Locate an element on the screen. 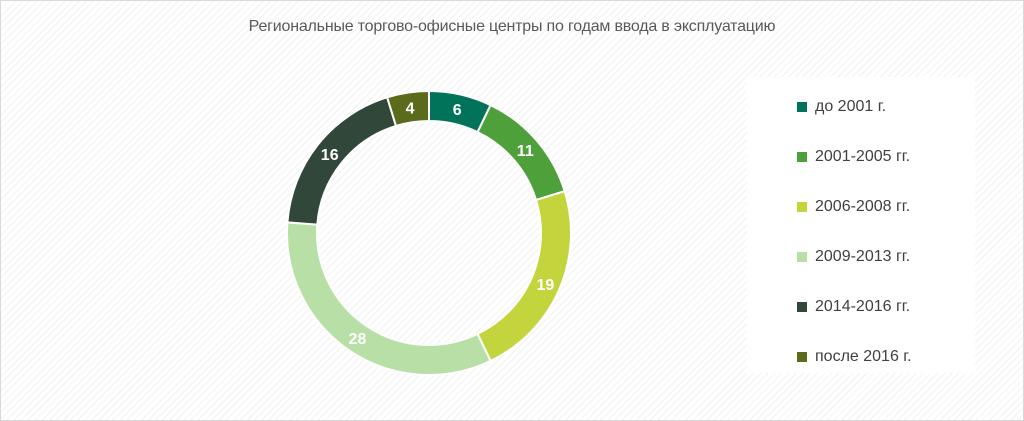 The width and height of the screenshot is (1024, 421). legend-label: после 2016 г. is located at coordinates (863, 356).